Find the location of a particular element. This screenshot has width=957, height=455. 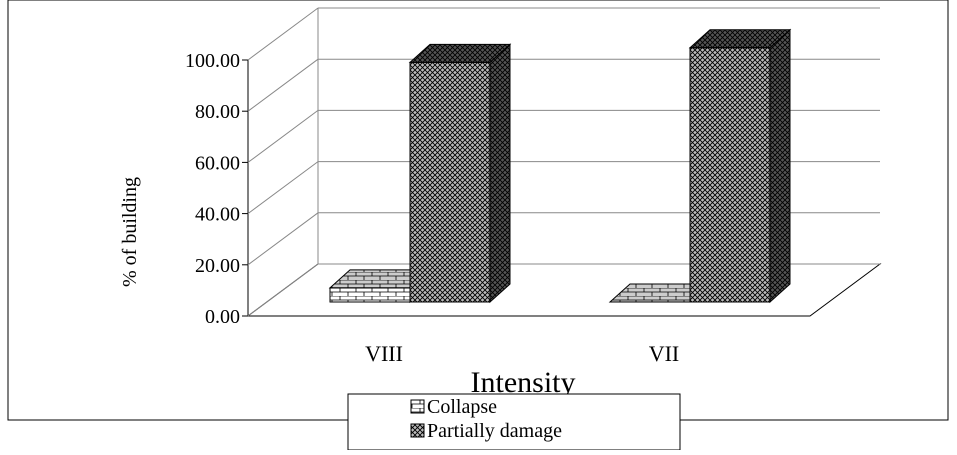

y-tick-label: 0.00 is located at coordinates (222, 317).